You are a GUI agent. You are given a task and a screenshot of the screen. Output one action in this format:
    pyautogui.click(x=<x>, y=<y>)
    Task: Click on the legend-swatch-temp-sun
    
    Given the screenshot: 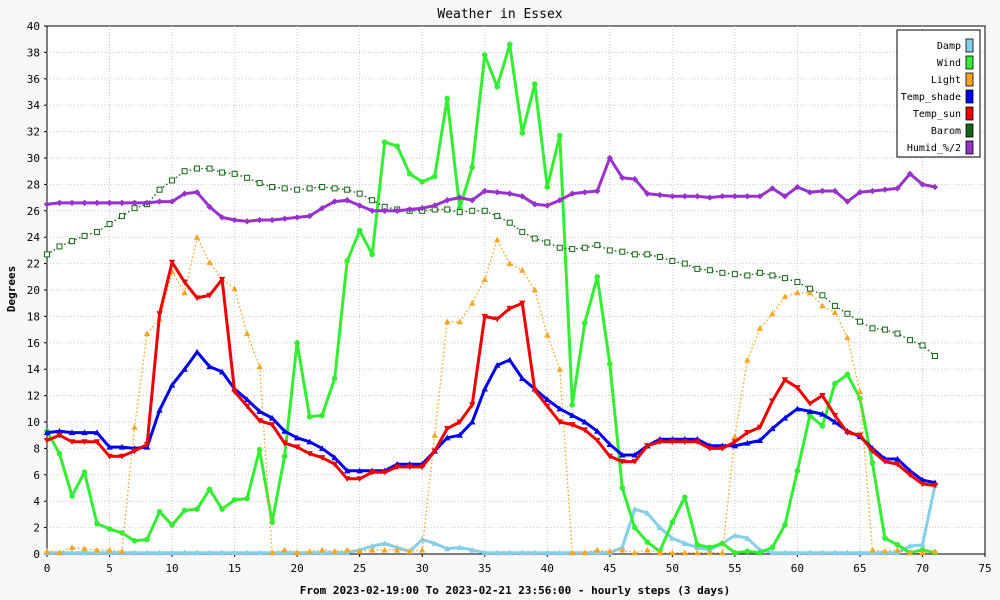 What is the action you would take?
    pyautogui.click(x=969, y=113)
    